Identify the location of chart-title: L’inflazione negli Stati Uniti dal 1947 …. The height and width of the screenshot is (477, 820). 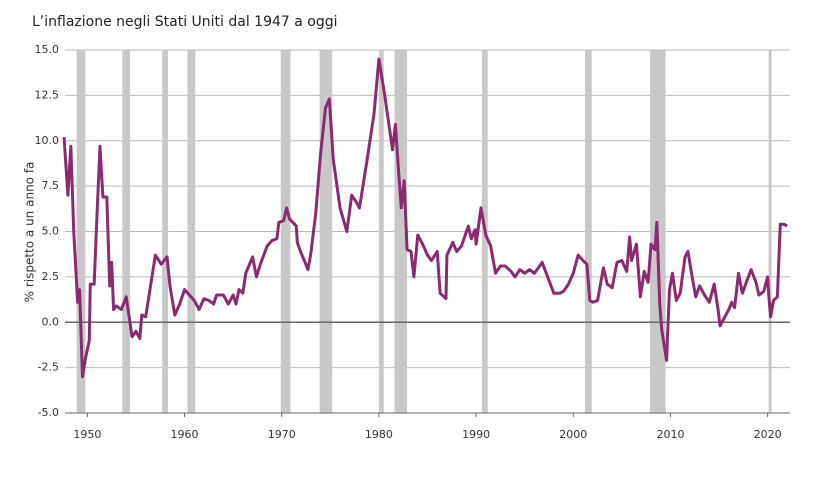
(185, 22).